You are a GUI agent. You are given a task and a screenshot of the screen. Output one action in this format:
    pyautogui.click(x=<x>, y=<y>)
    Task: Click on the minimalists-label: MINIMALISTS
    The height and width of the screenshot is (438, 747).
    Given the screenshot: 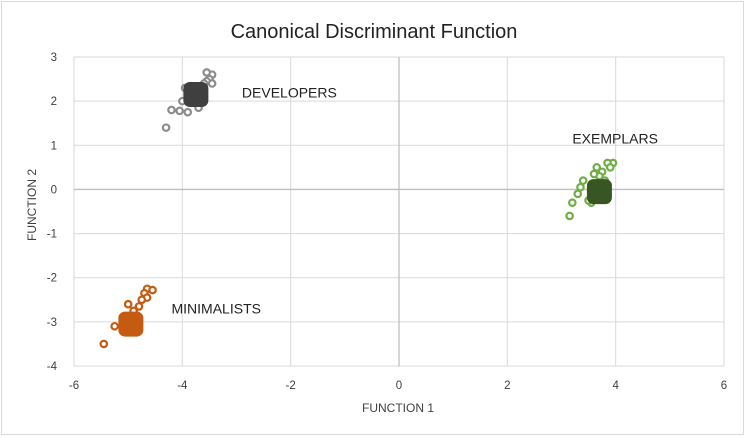 What is the action you would take?
    pyautogui.click(x=216, y=309)
    